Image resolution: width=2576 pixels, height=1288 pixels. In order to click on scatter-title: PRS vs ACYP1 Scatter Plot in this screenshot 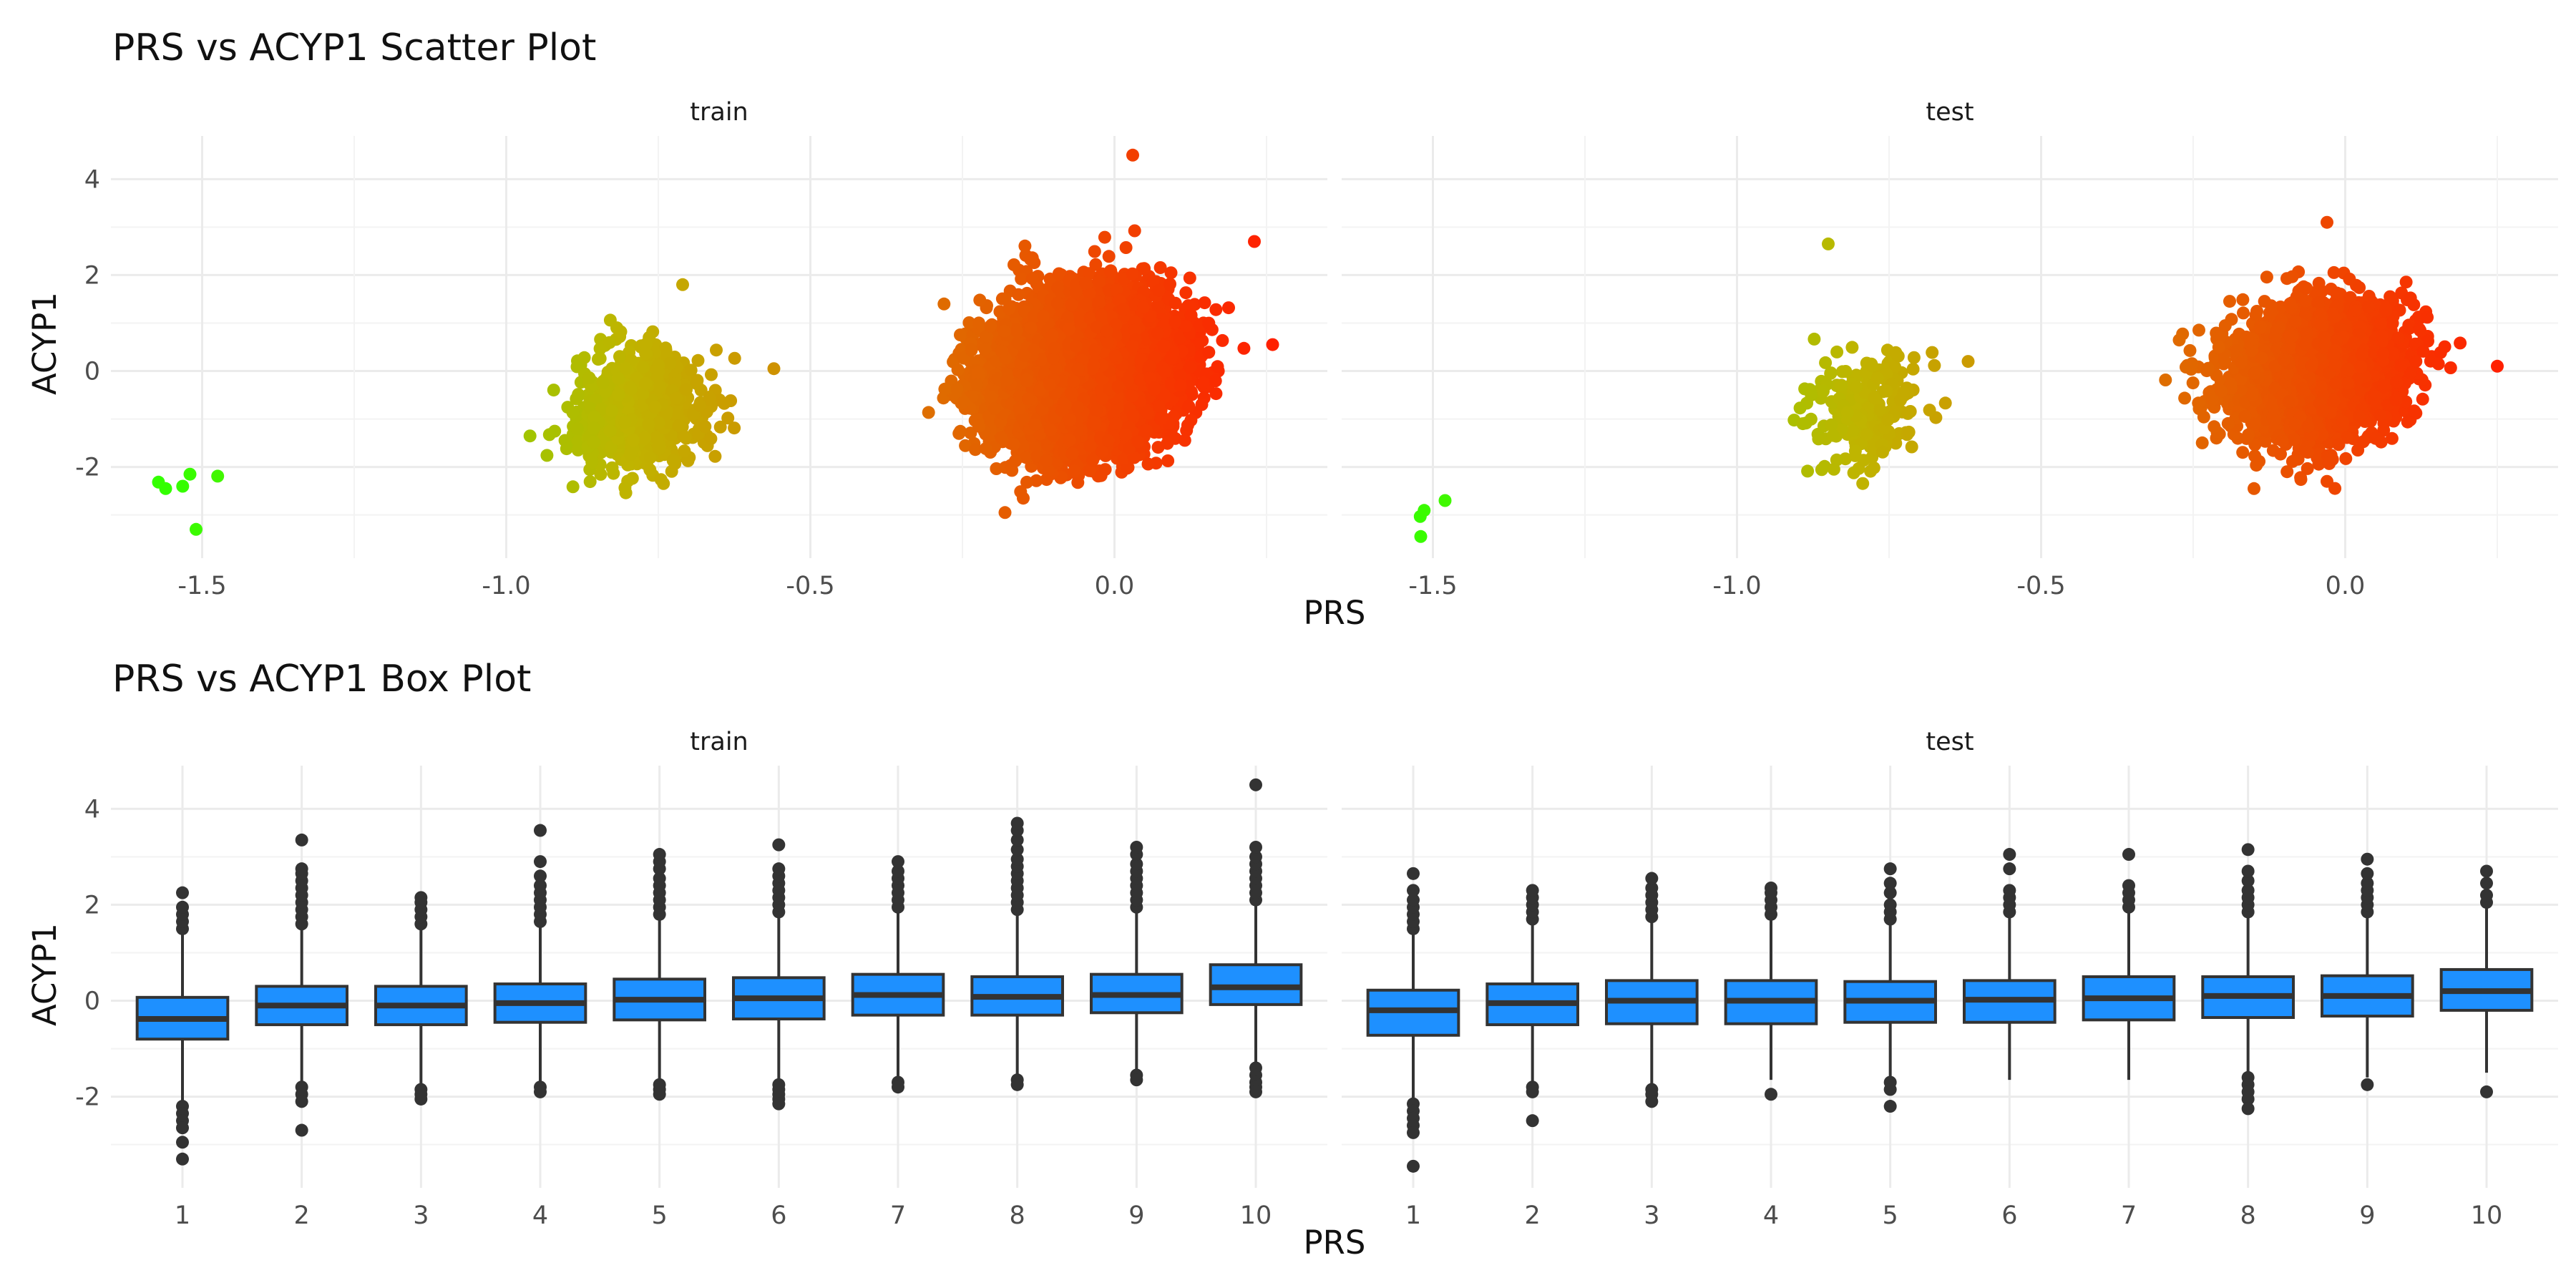, I will do `click(354, 48)`.